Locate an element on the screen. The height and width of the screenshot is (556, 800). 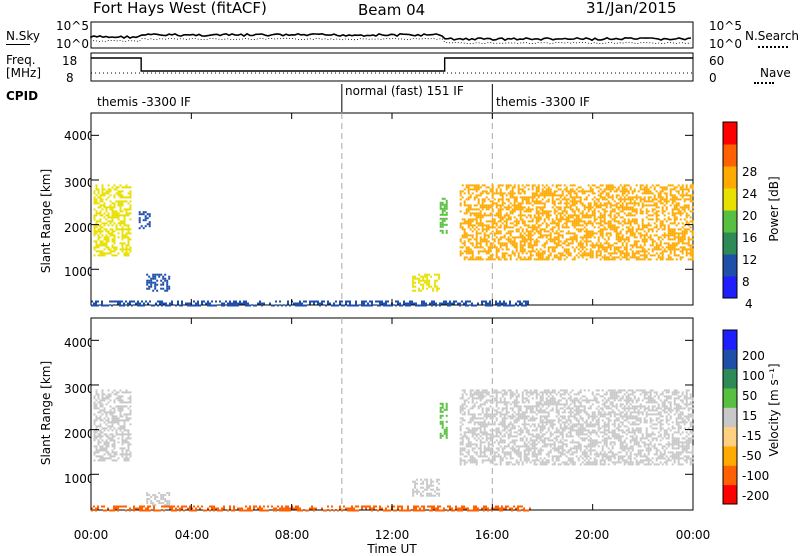
freq-panel is located at coordinates (392, 67).